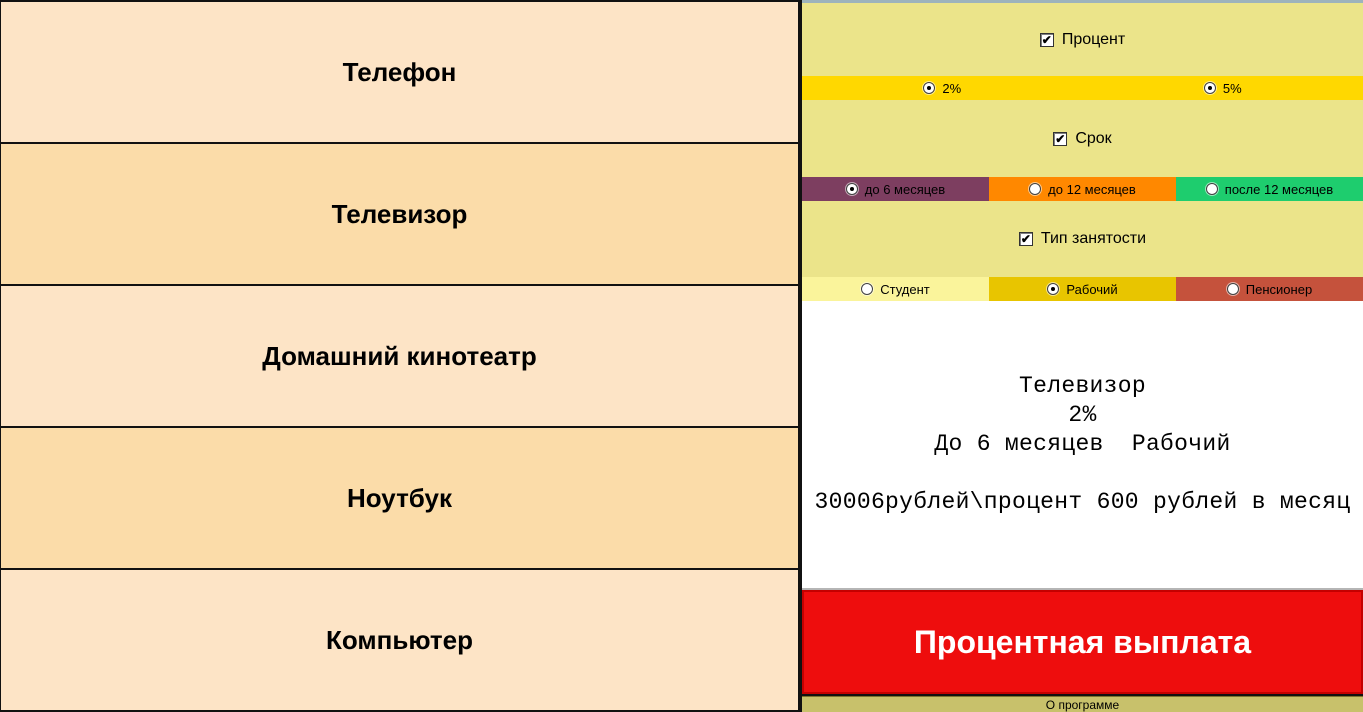  I want to click on result-percent: 2%, so click(1082, 415).